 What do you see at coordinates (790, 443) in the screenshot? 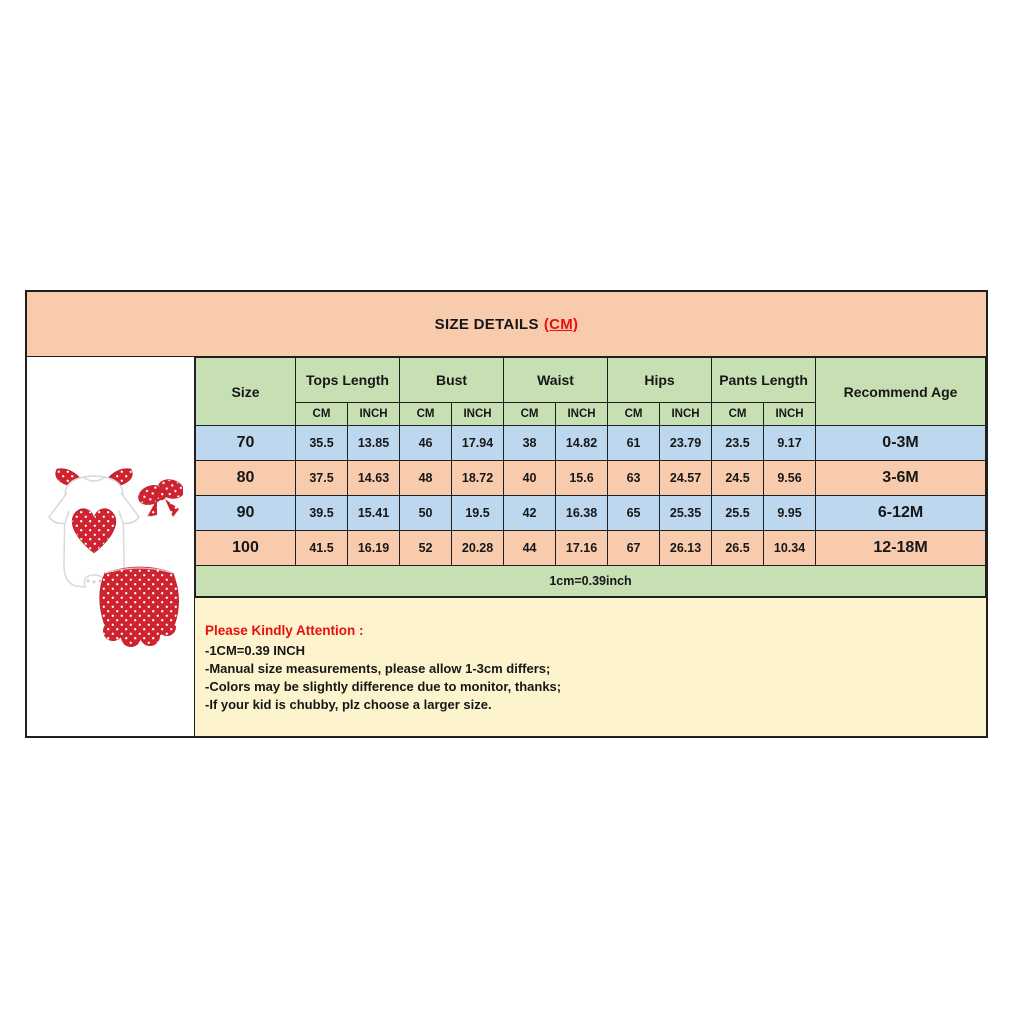
I see `value-cell: 9.17` at bounding box center [790, 443].